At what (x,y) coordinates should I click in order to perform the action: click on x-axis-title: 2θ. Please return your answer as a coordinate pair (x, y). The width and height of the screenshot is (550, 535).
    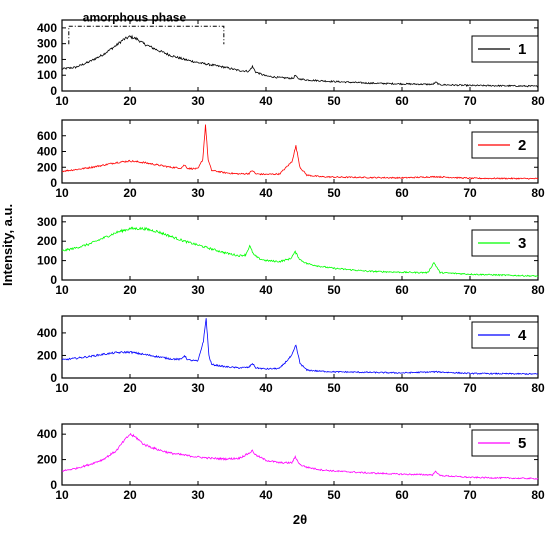
    Looking at the image, I should click on (300, 519).